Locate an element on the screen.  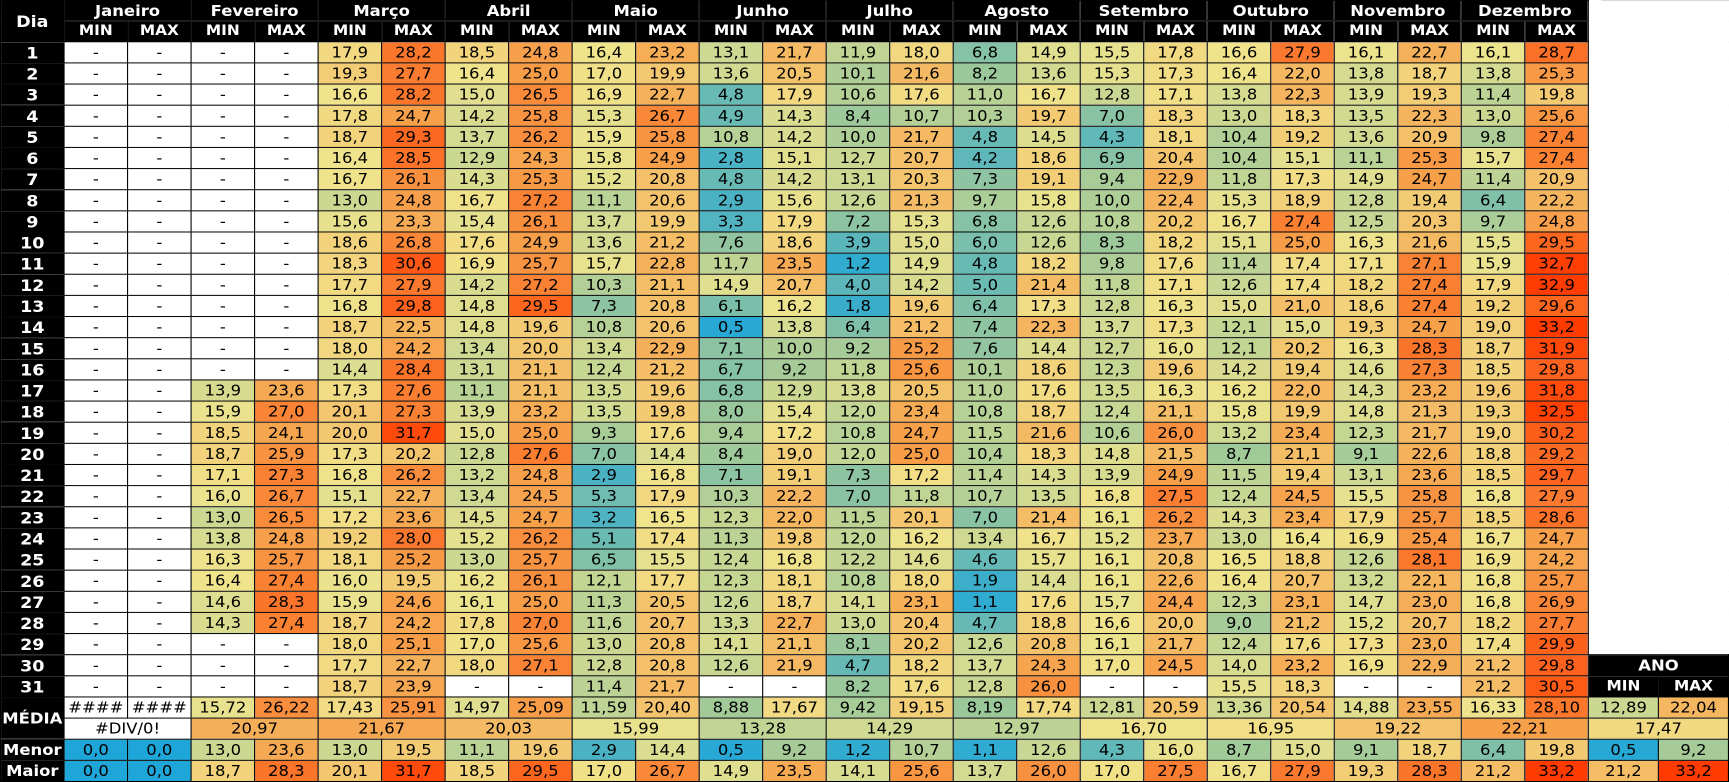
max-temp-cell: 21,4 is located at coordinates (1048, 517).